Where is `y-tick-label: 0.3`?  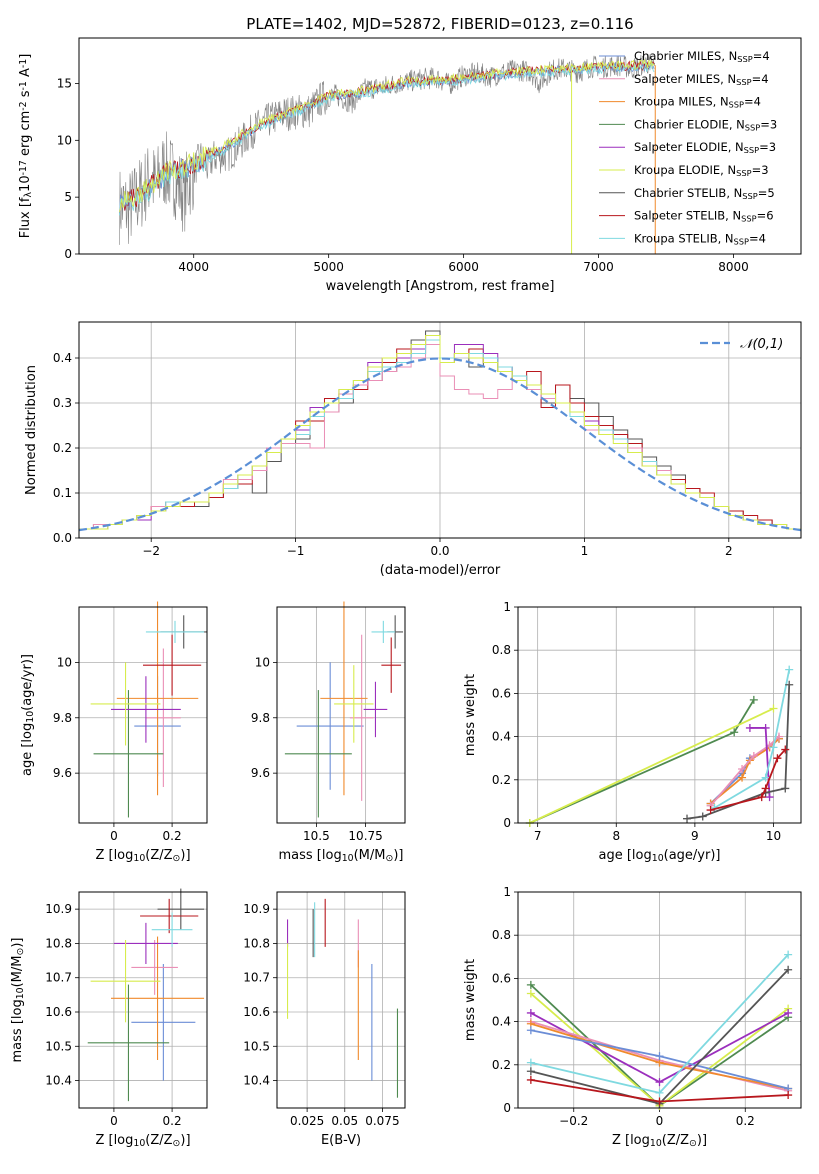
y-tick-label: 0.3 is located at coordinates (62, 403).